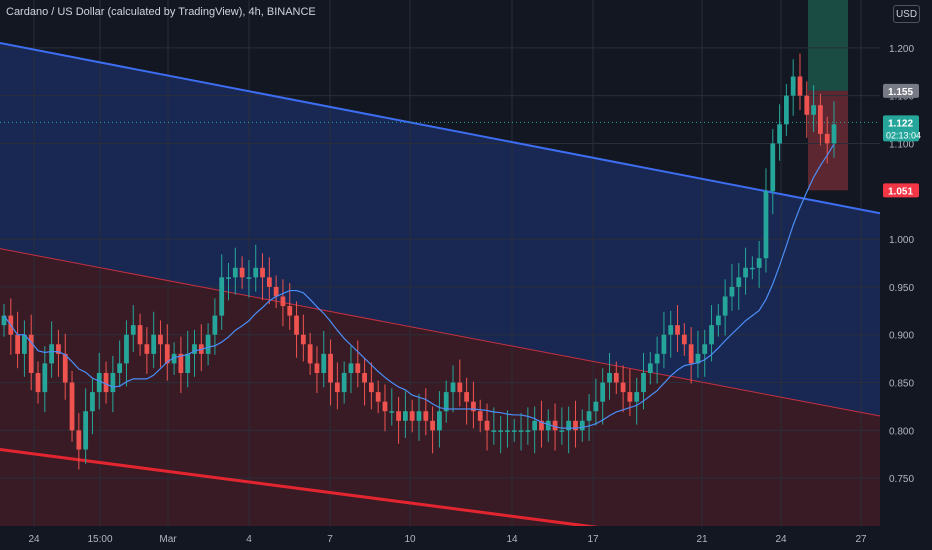 The image size is (932, 550). I want to click on currency-button: USD, so click(906, 14).